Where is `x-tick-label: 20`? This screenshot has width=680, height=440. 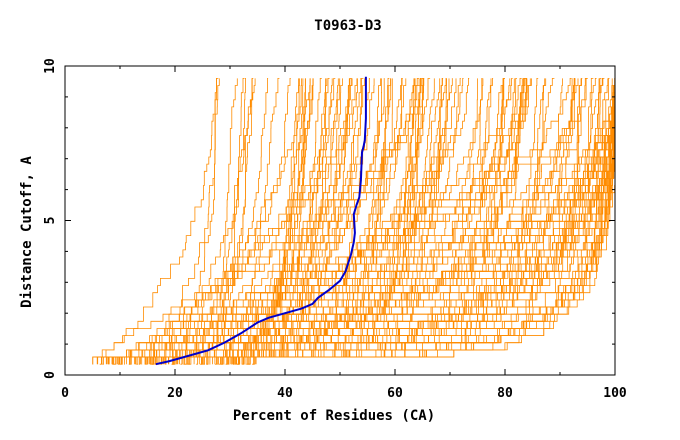 x-tick-label: 20 is located at coordinates (175, 393).